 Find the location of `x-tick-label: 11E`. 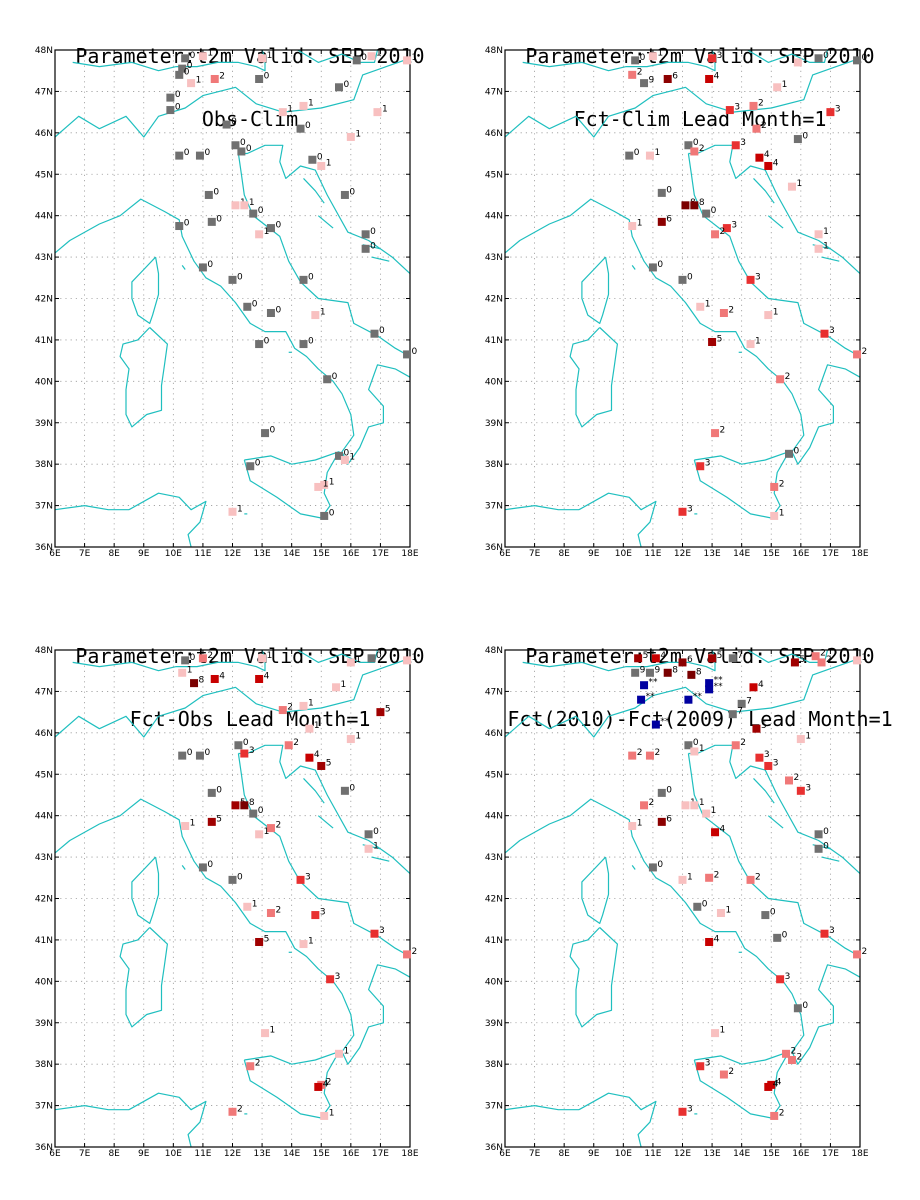

x-tick-label: 11E is located at coordinates (202, 554).